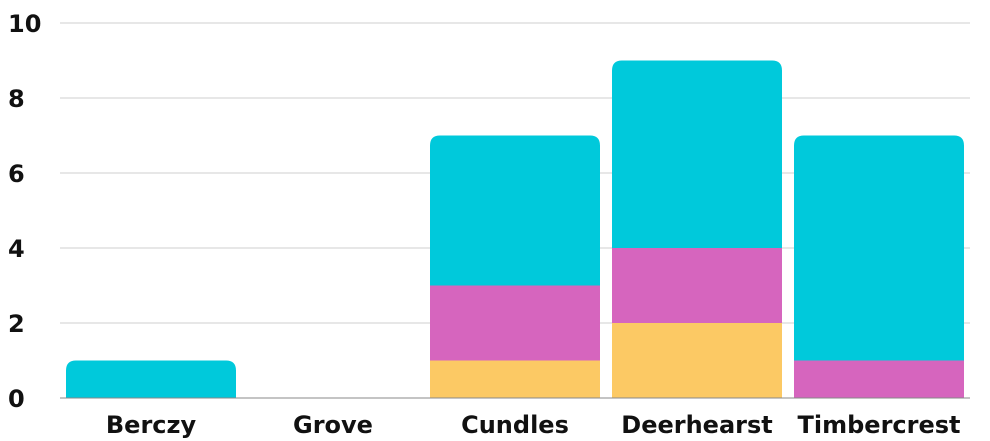 The image size is (990, 441). I want to click on y-tick-label: 0, so click(16, 399).